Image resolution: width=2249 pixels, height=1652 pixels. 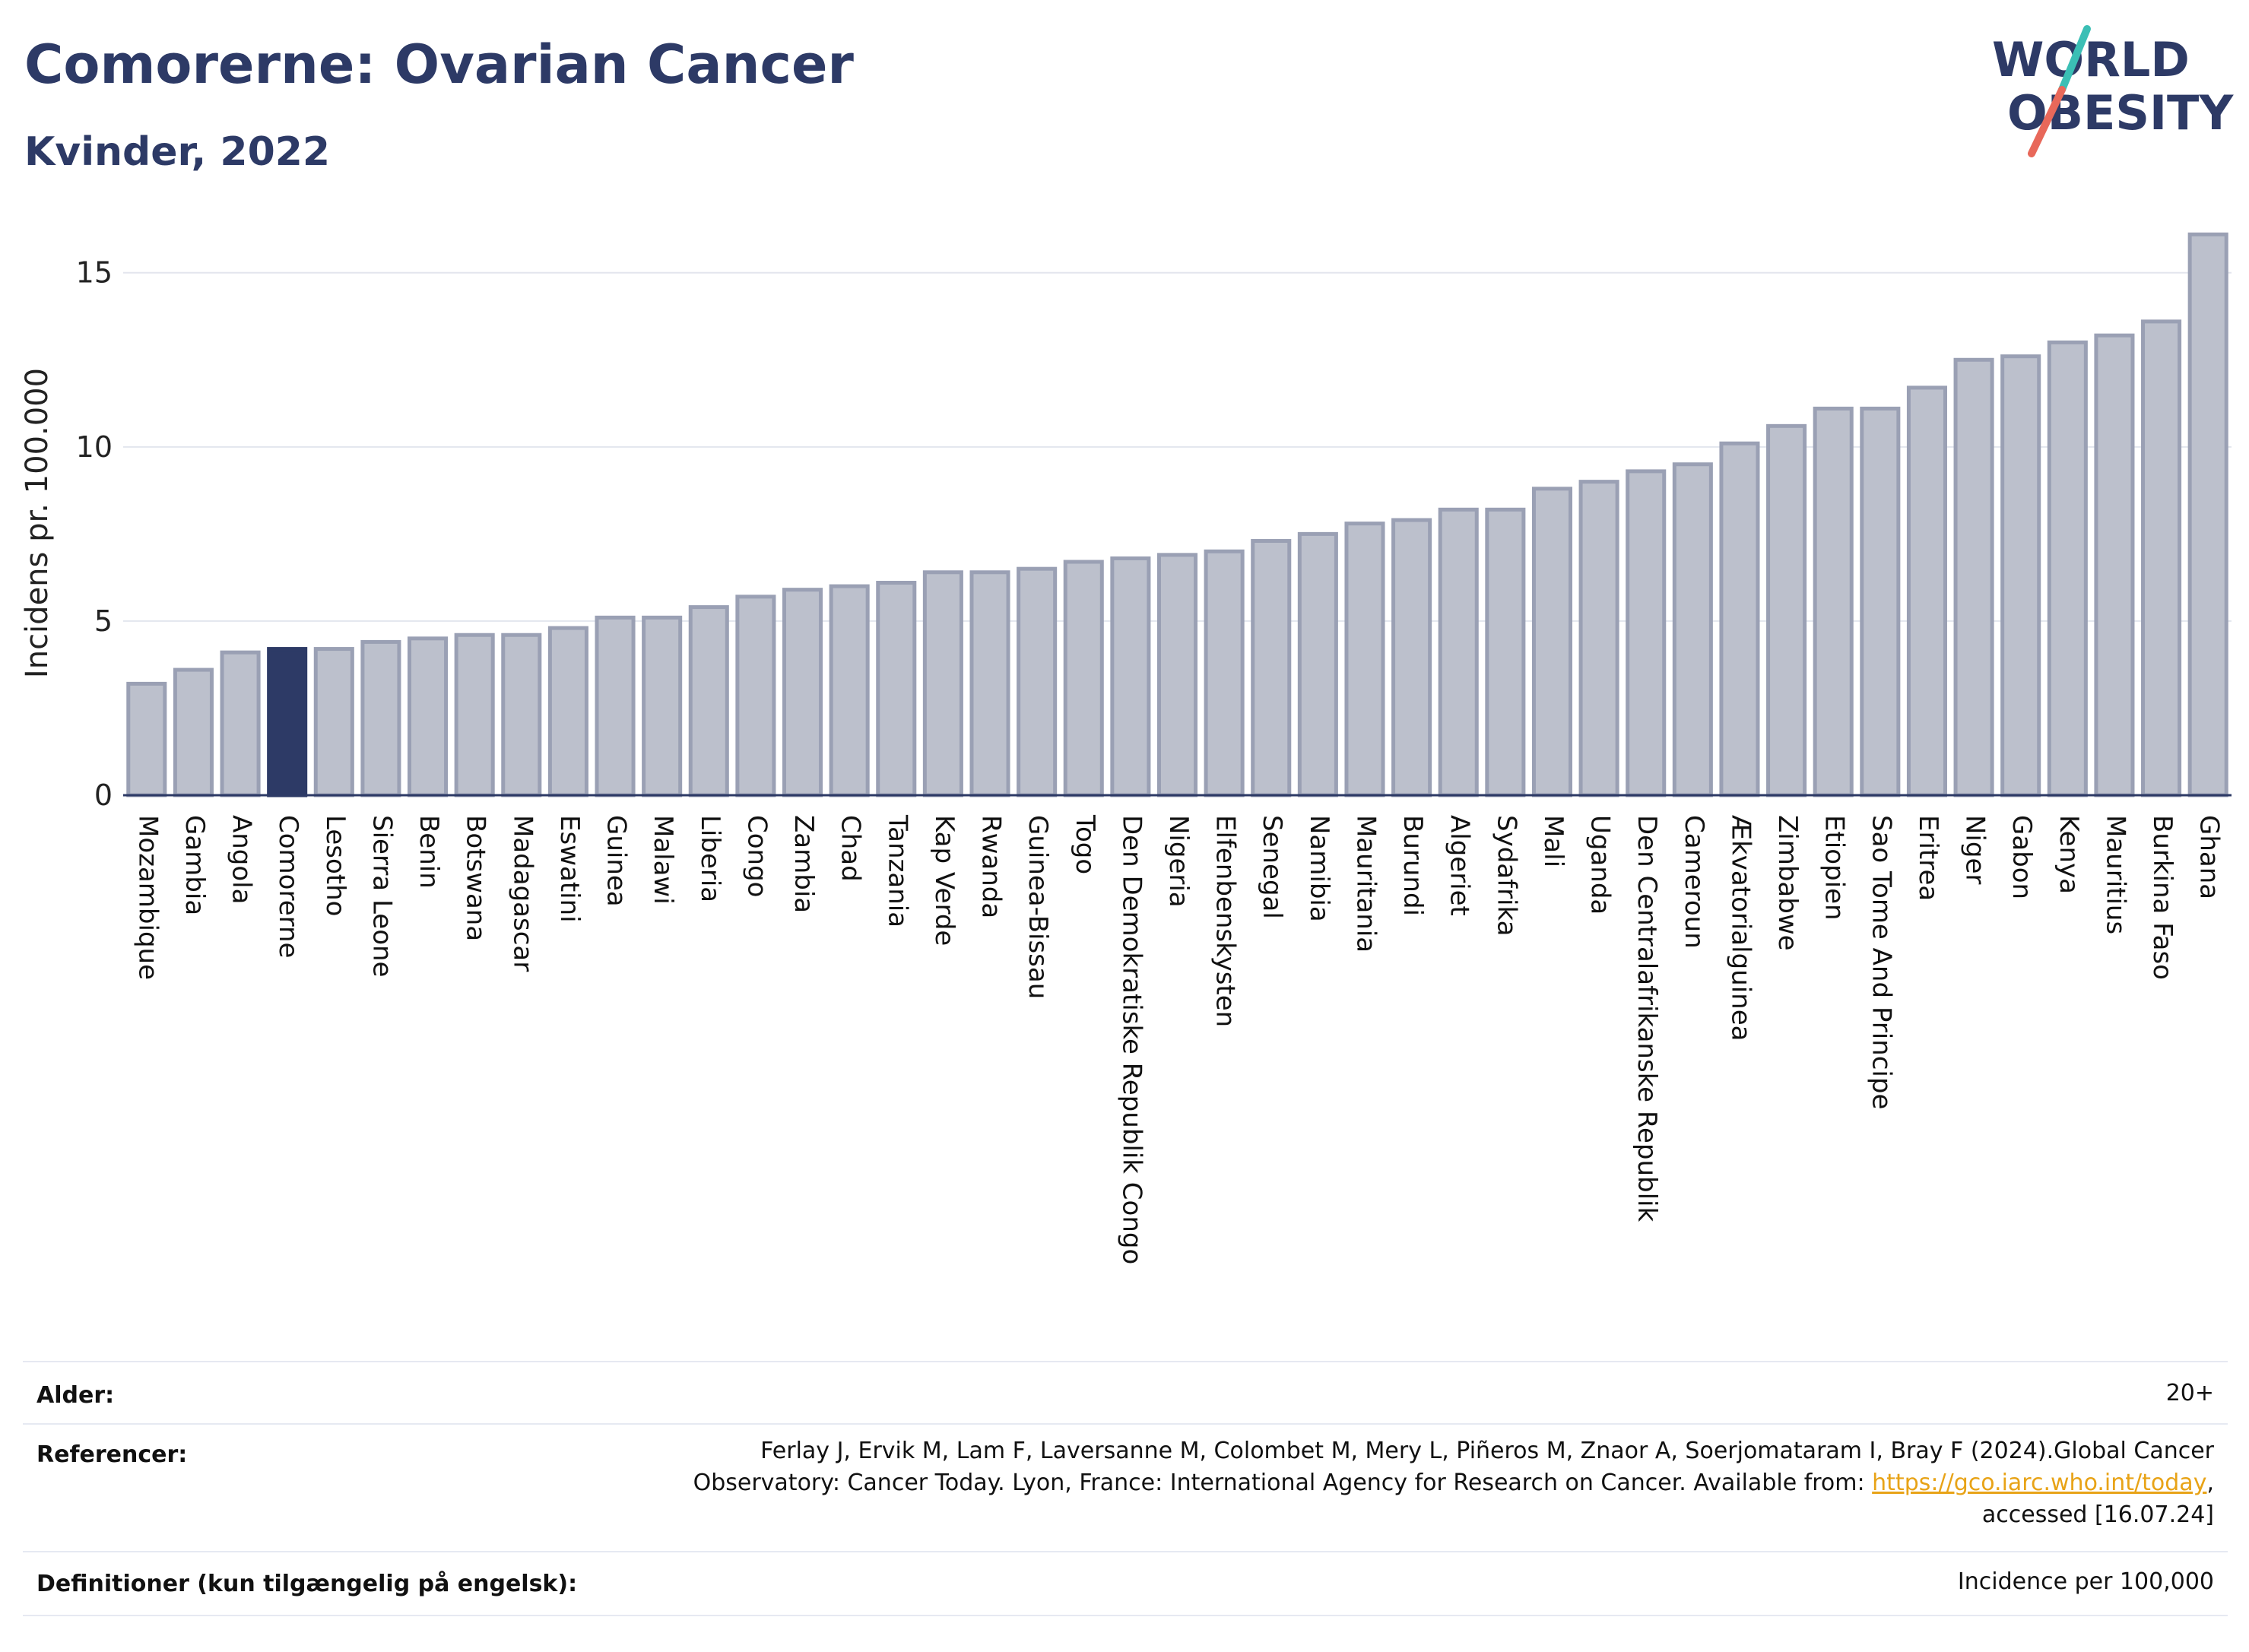 What do you see at coordinates (439, 64) in the screenshot?
I see `chart-title: Comorerne: Ovarian Cancer` at bounding box center [439, 64].